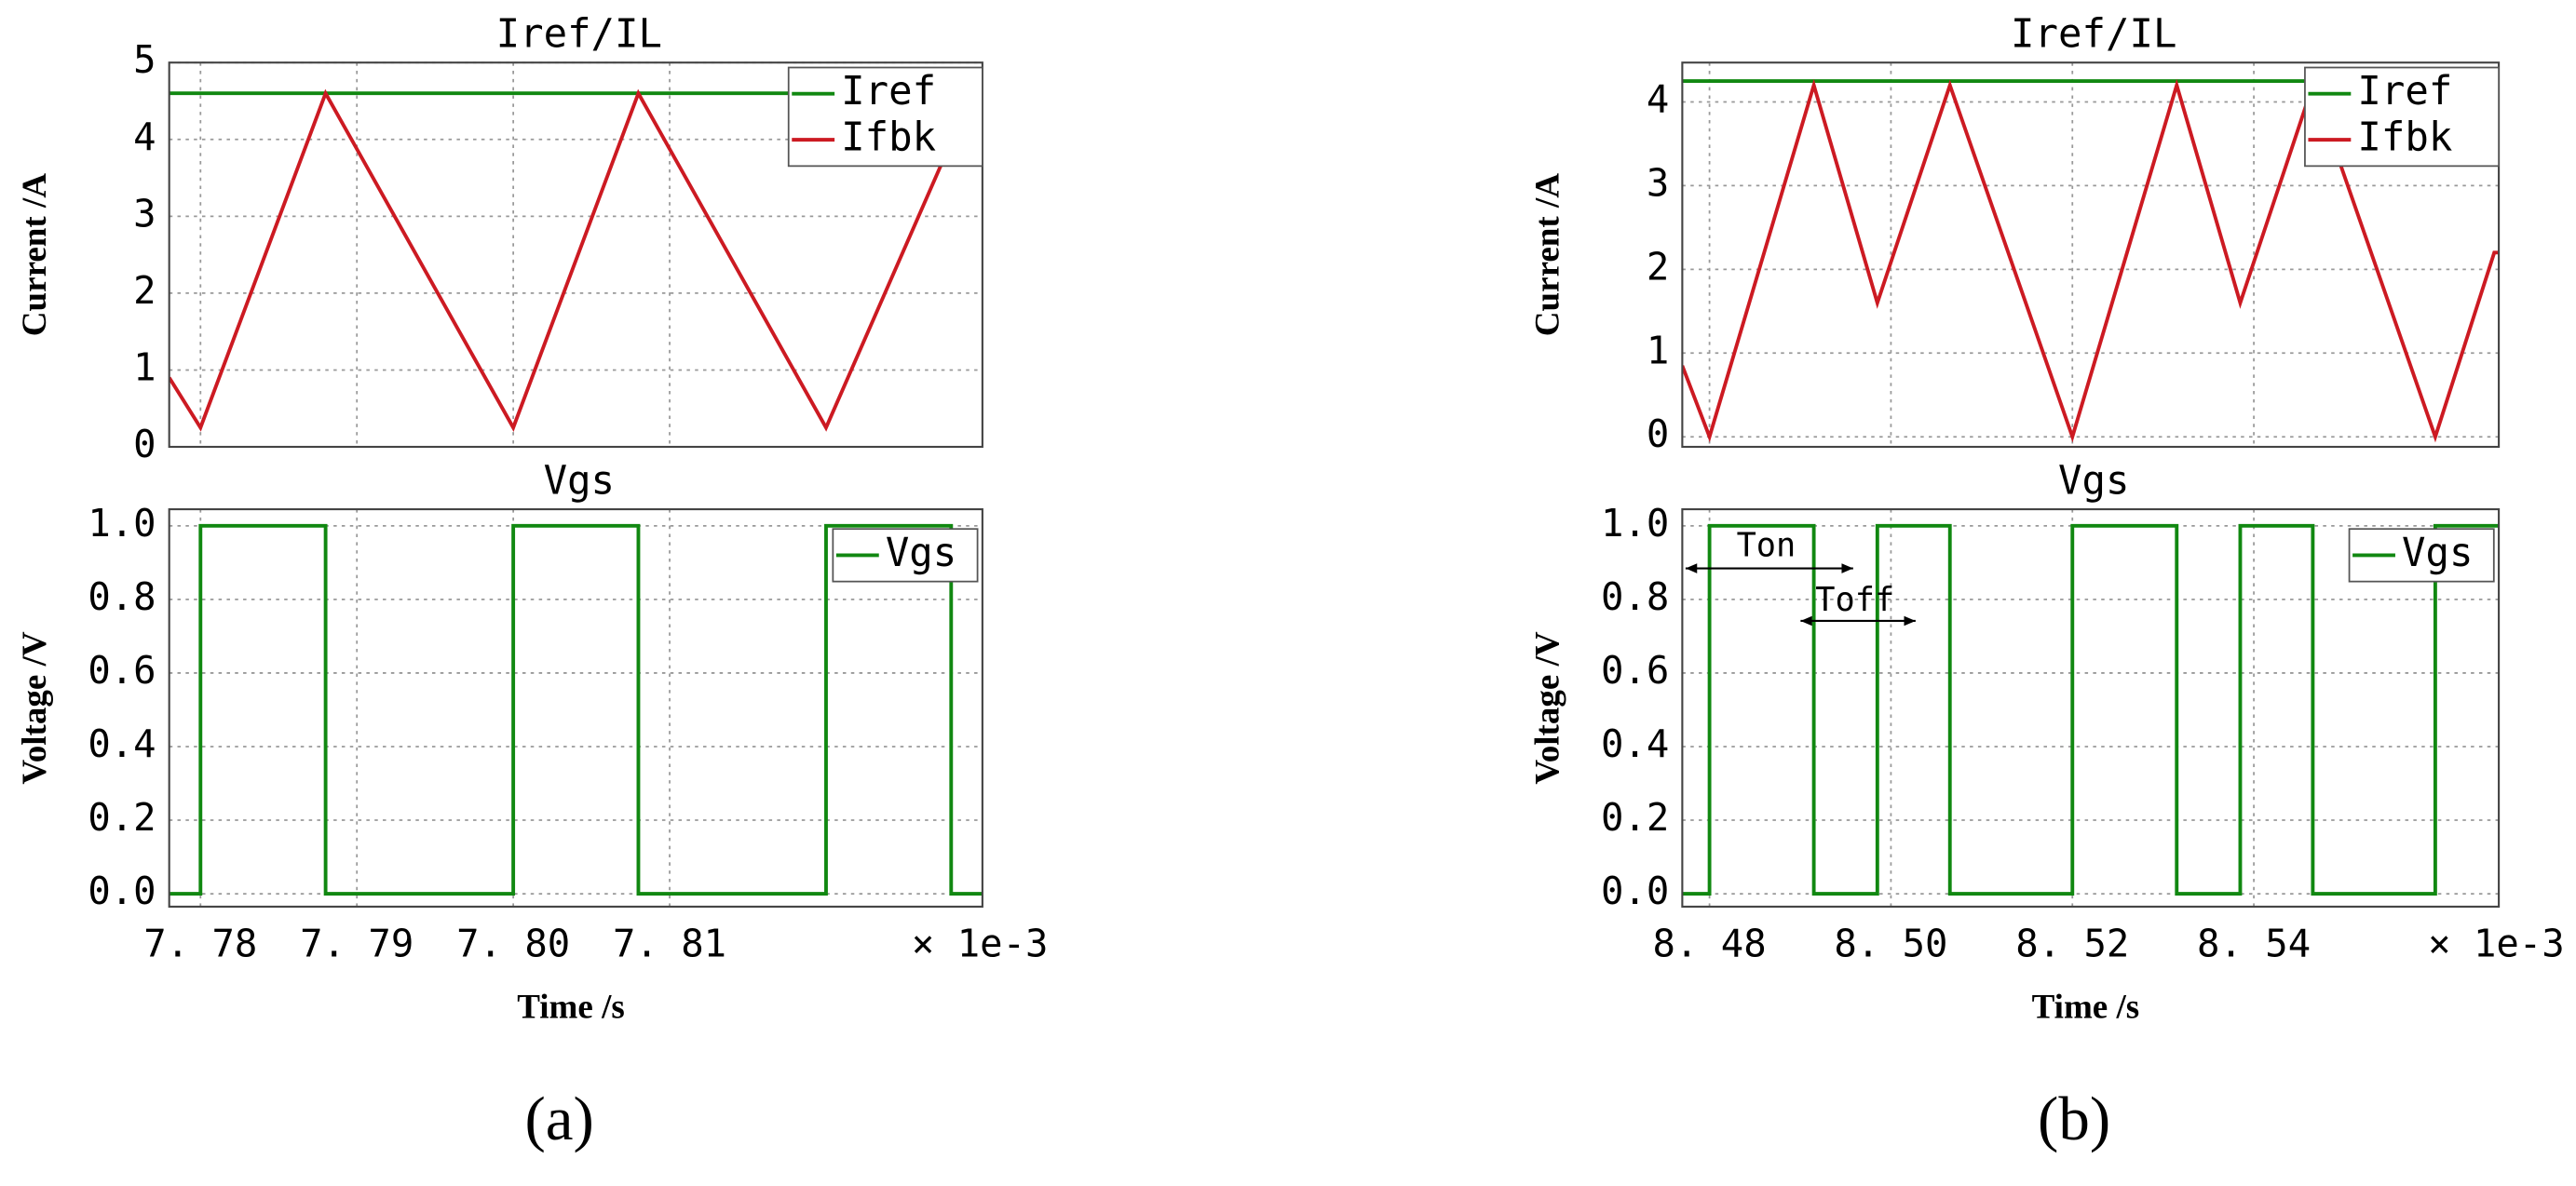  What do you see at coordinates (558, 1119) in the screenshot?
I see `panel-caption: (a)` at bounding box center [558, 1119].